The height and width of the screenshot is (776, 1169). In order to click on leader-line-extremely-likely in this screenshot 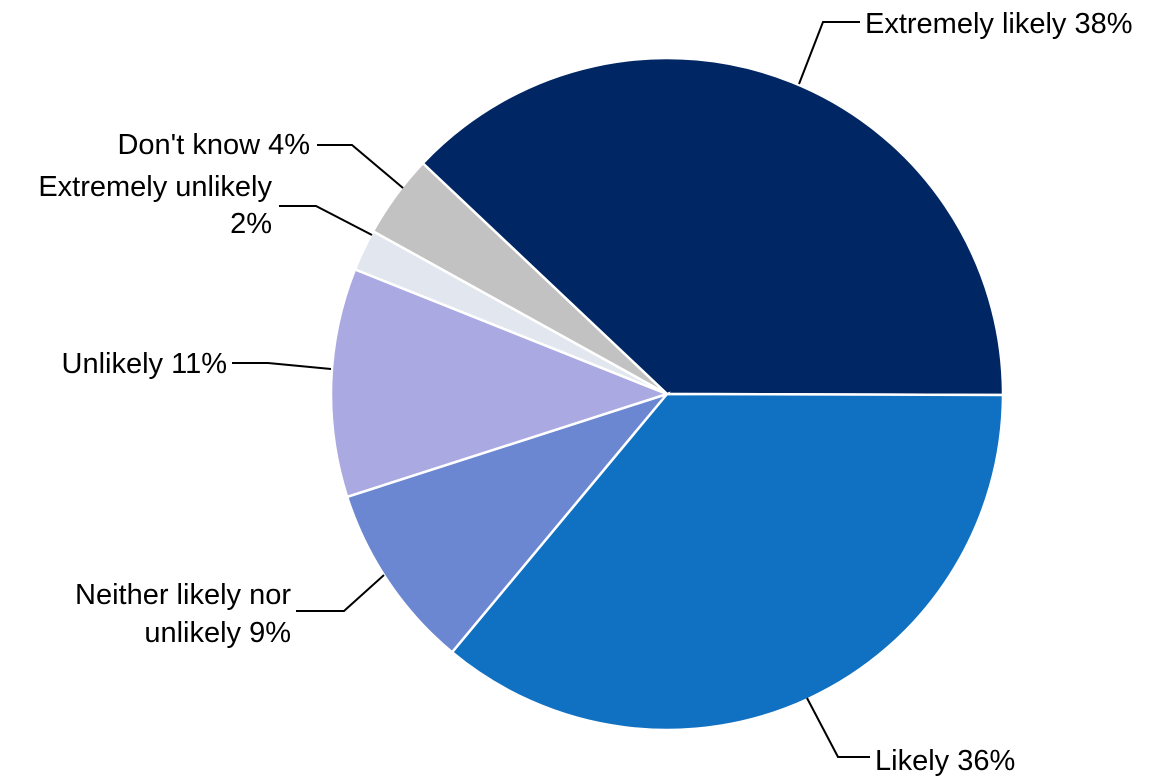, I will do `click(829, 53)`.